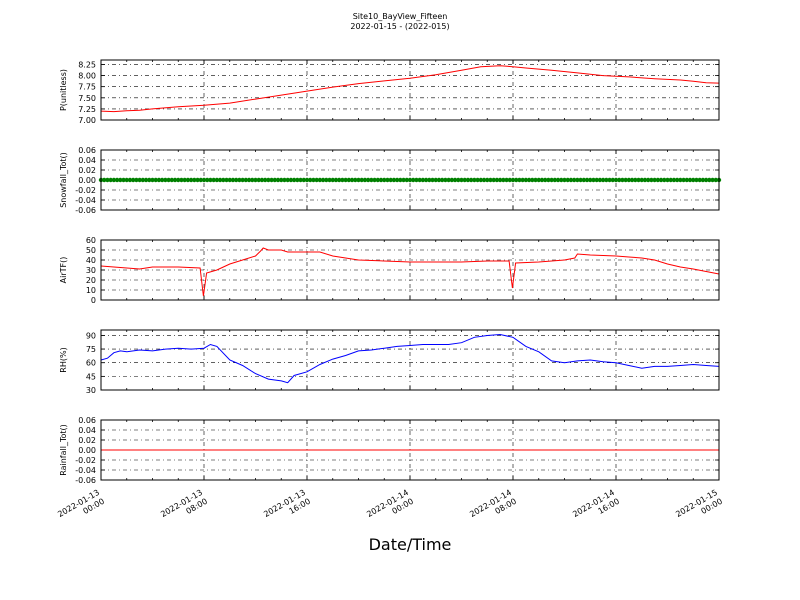 The image size is (800, 600). Describe the element at coordinates (410, 544) in the screenshot. I see `x-axis-label: Date/Time` at that location.